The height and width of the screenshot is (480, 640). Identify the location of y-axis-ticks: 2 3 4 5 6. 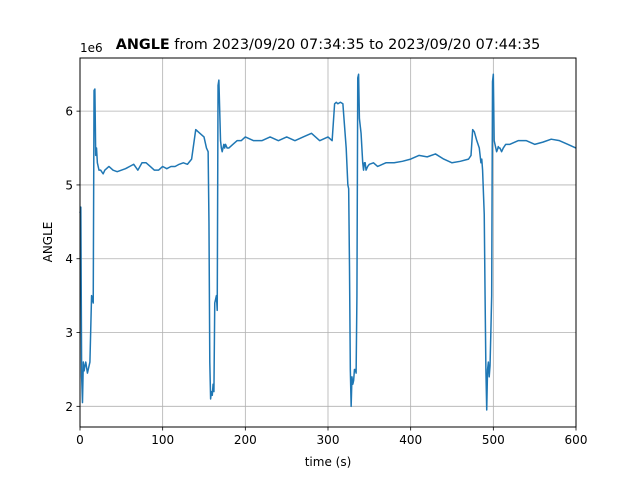
(72, 259).